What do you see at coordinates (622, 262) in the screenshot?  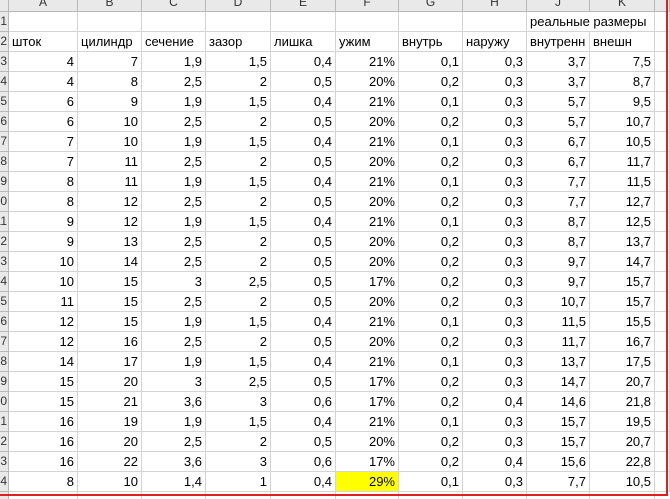 I see `cell: 14,7` at bounding box center [622, 262].